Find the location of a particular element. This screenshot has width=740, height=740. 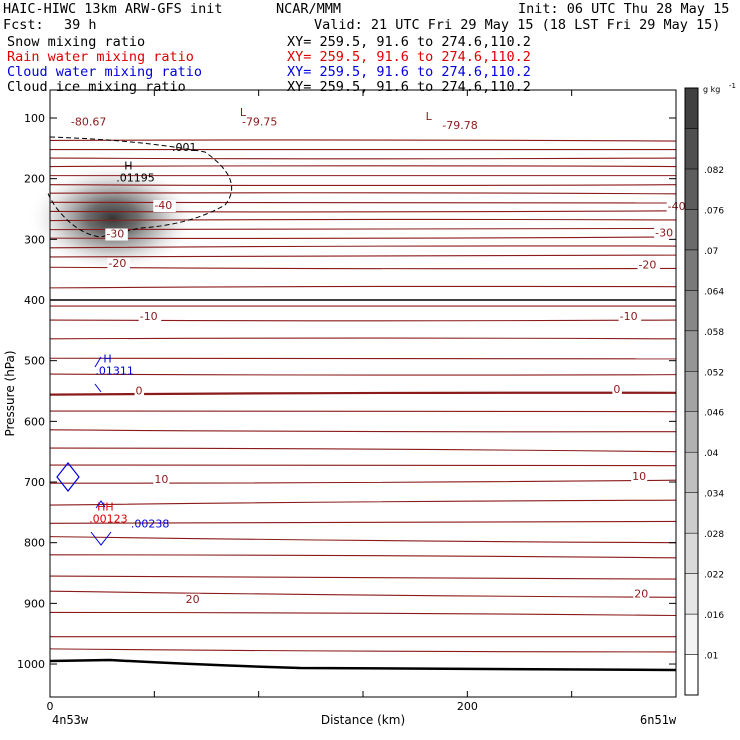

y-tick-label: 1000 is located at coordinates (31, 664).